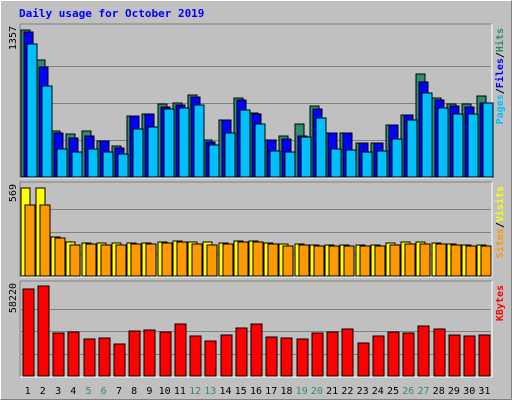 The height and width of the screenshot is (405, 512). Describe the element at coordinates (180, 391) in the screenshot. I see `day-label-11: 11` at that location.